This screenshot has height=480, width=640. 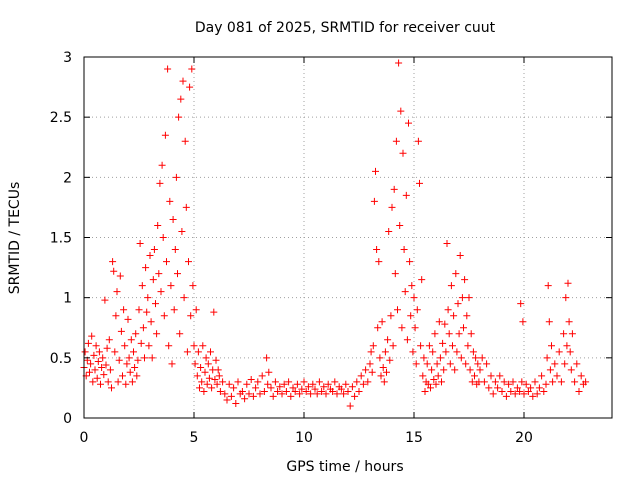 I want to click on x-tick-label: 15, so click(x=414, y=438).